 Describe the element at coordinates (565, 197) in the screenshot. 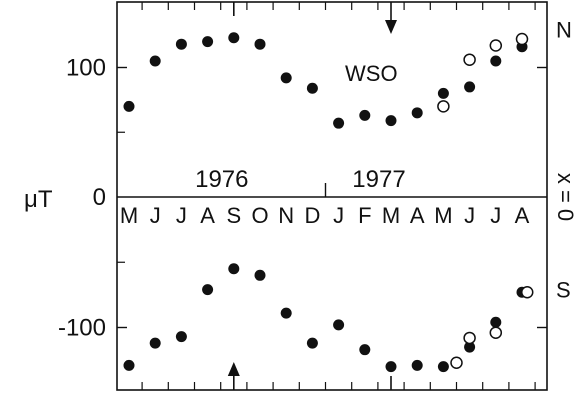

I see `zero-axis-label: x = 0` at that location.